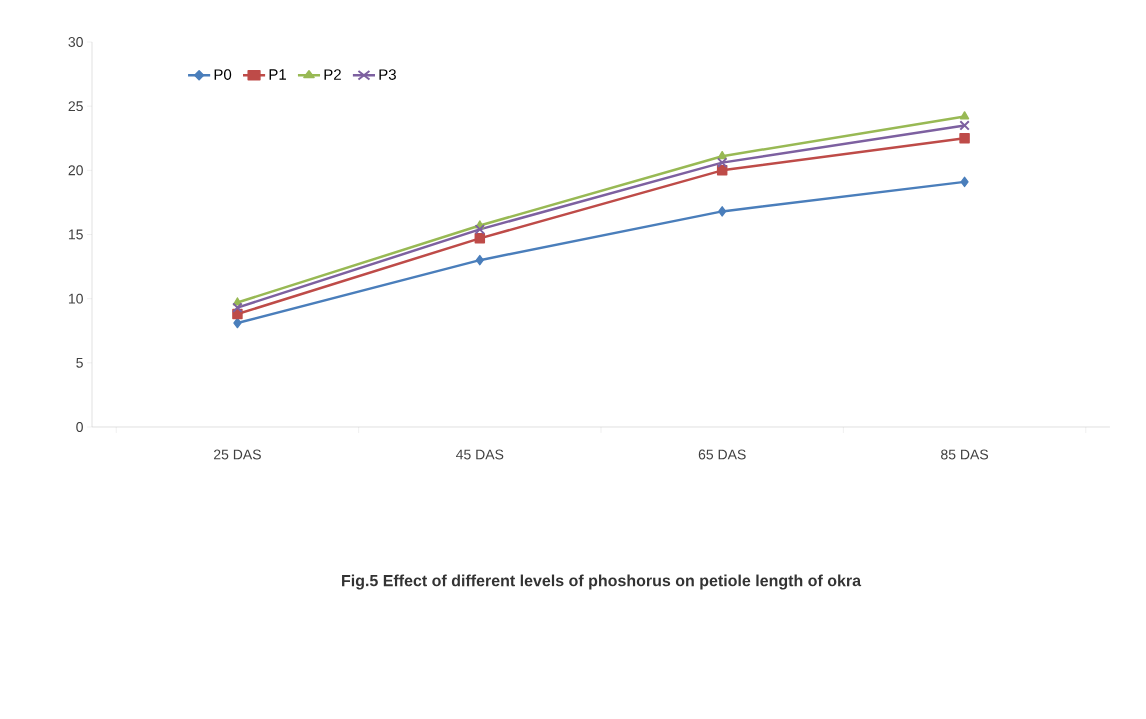 Image resolution: width=1146 pixels, height=719 pixels. What do you see at coordinates (79, 362) in the screenshot?
I see `y-tick-label: 5` at bounding box center [79, 362].